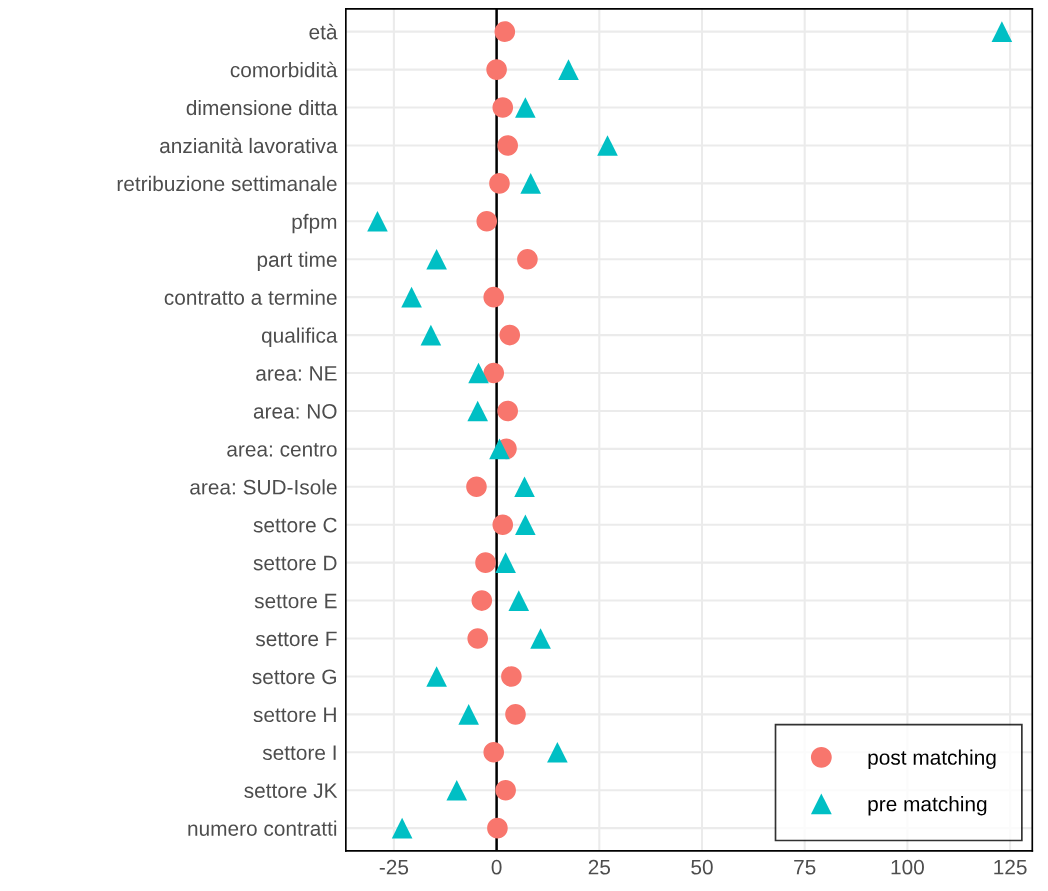  What do you see at coordinates (323, 31) in the screenshot?
I see `y-tick-label: età` at bounding box center [323, 31].